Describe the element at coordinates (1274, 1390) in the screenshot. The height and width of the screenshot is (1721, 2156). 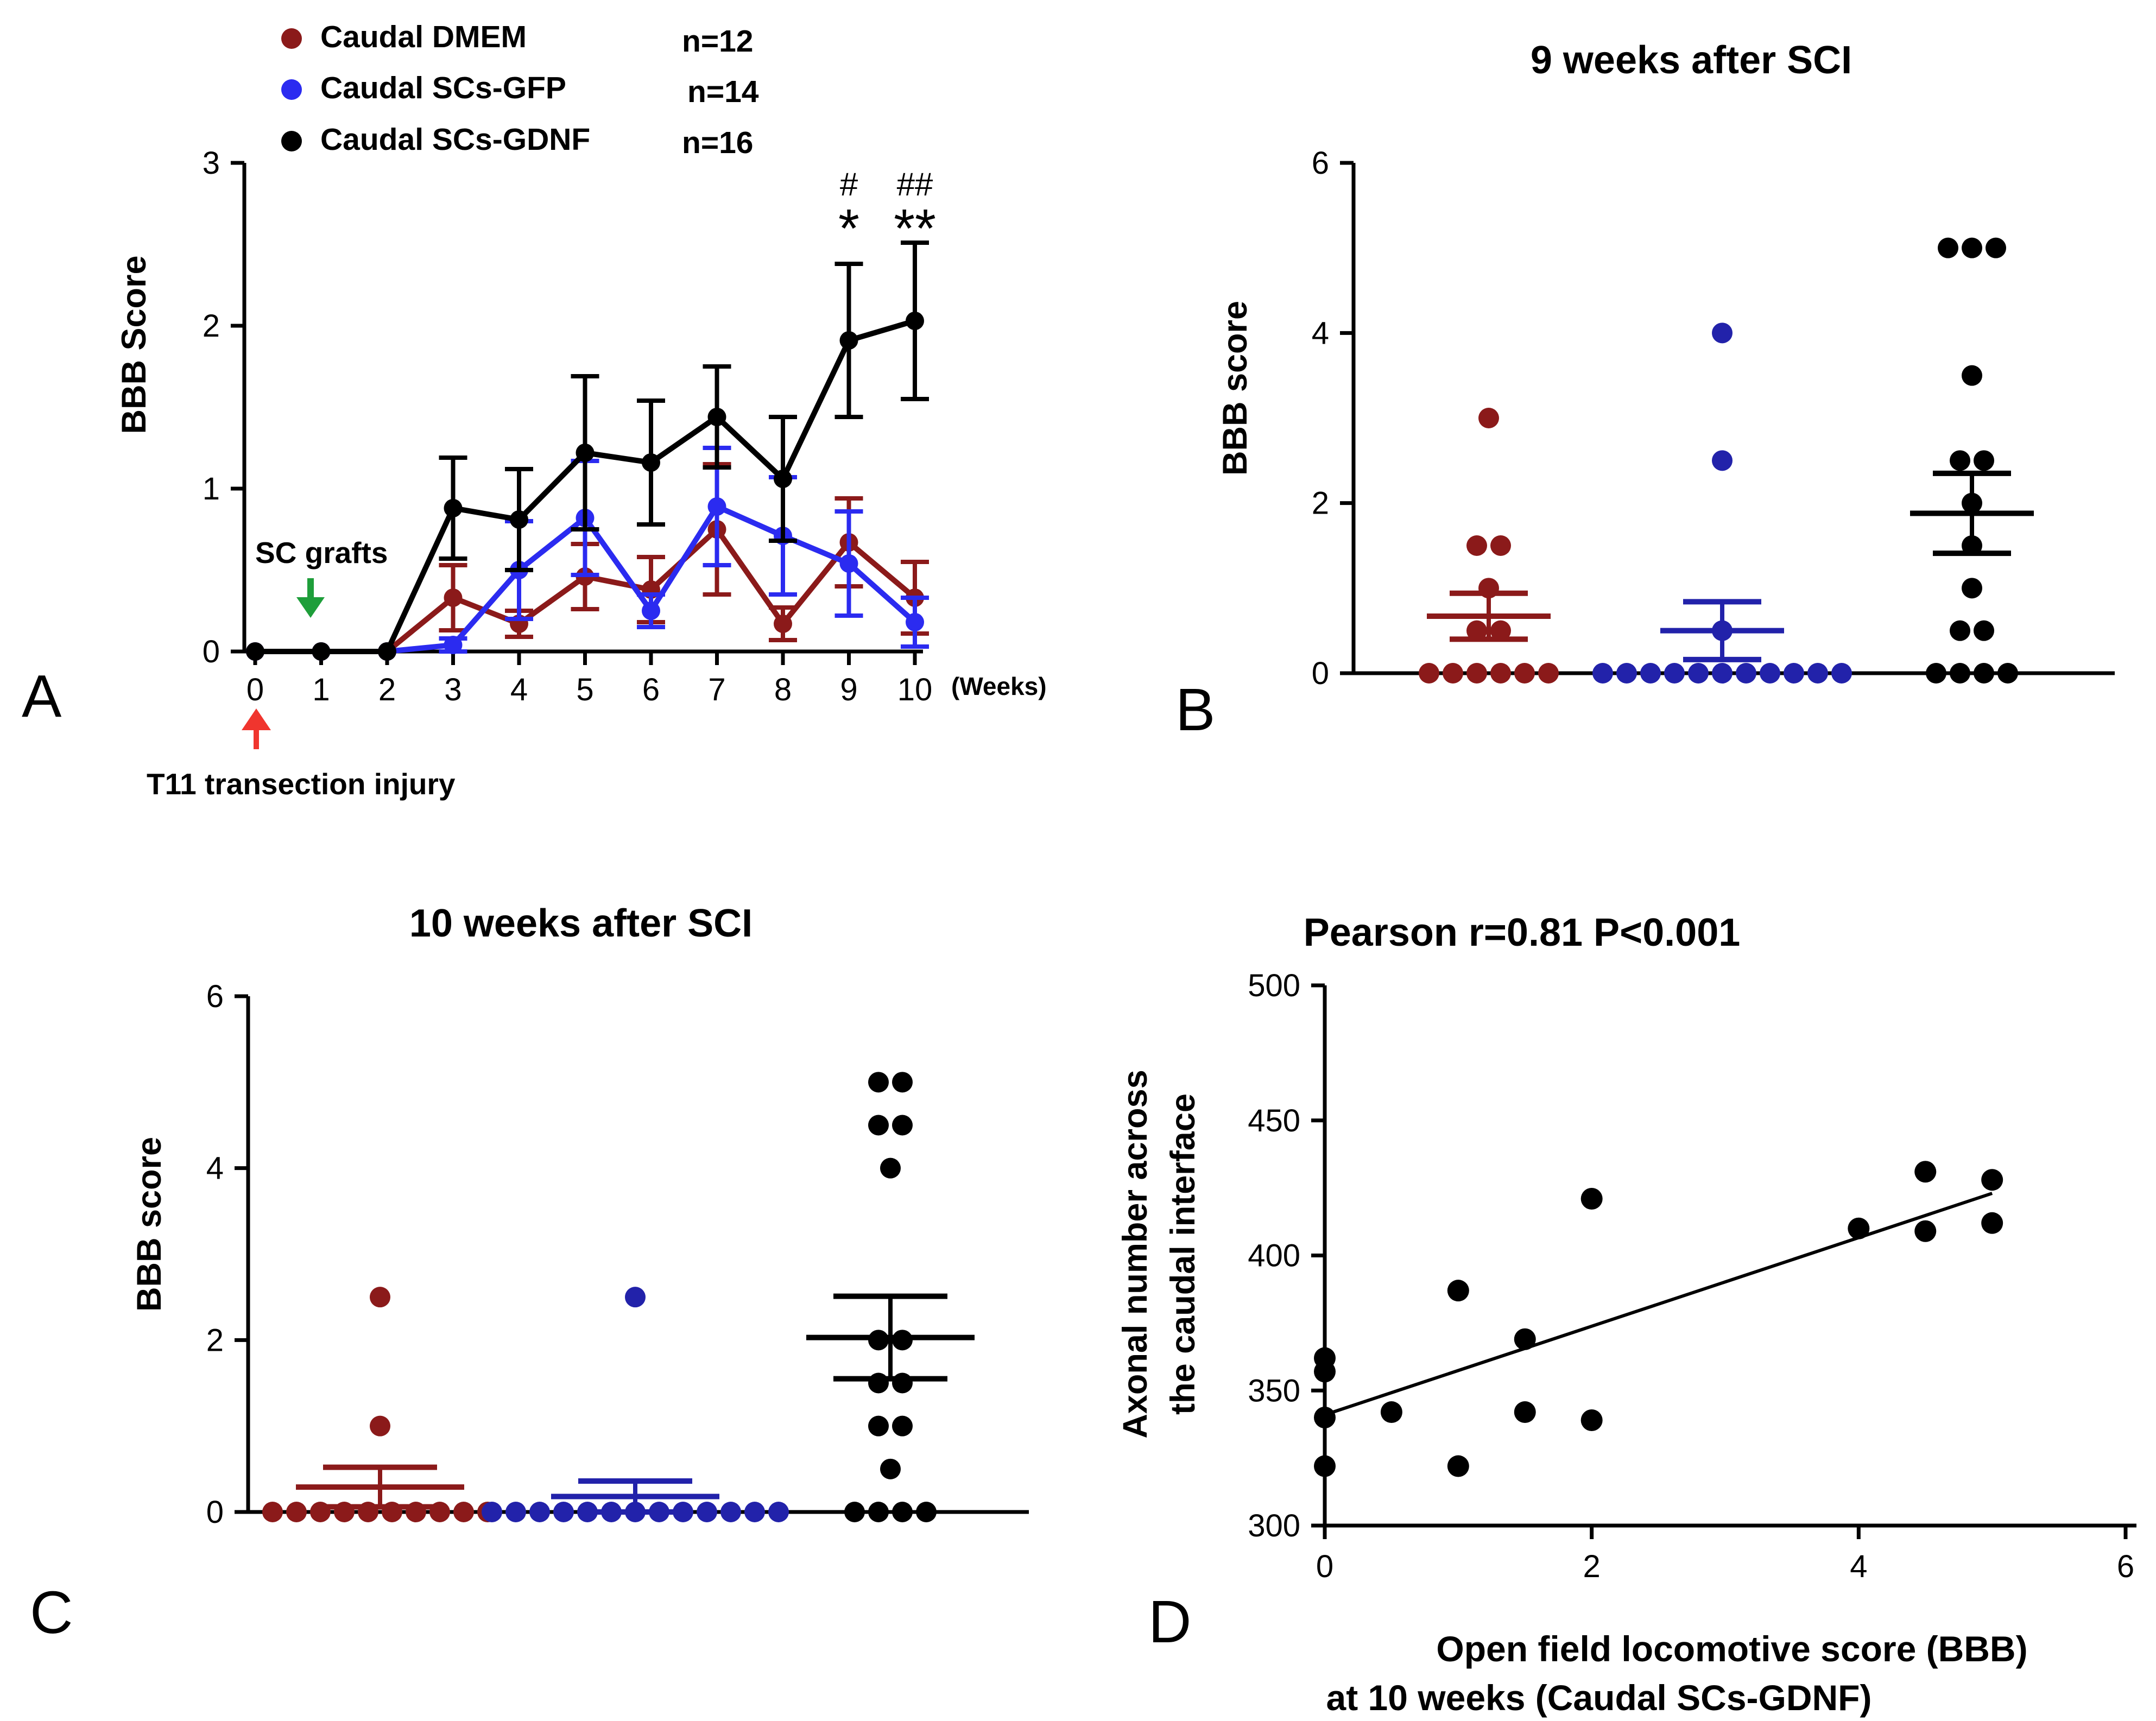
I see `d-ytick-label: 350` at that location.